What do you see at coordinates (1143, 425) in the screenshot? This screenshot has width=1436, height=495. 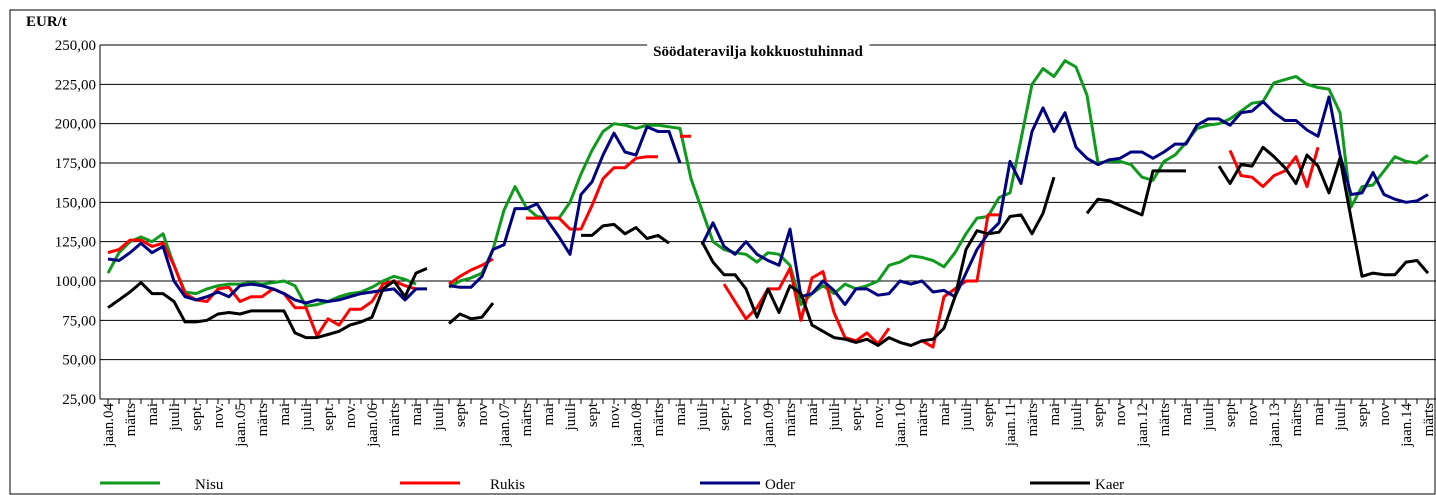 I see `x-tick-label: jaan.12` at bounding box center [1143, 425].